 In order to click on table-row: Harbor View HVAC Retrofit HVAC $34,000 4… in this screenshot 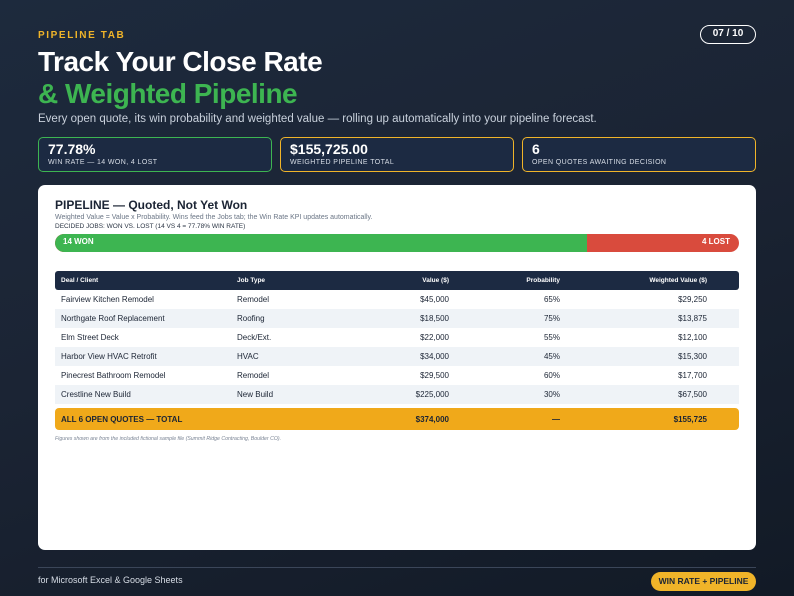, I will do `click(397, 356)`.